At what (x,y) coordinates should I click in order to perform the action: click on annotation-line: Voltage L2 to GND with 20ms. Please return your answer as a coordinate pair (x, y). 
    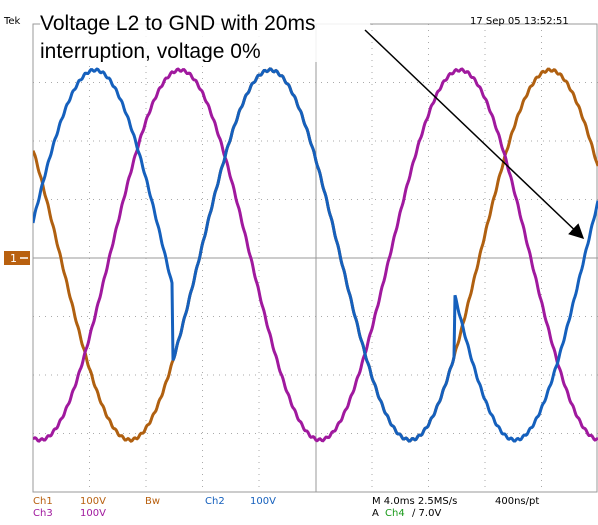
    Looking at the image, I should click on (177, 23).